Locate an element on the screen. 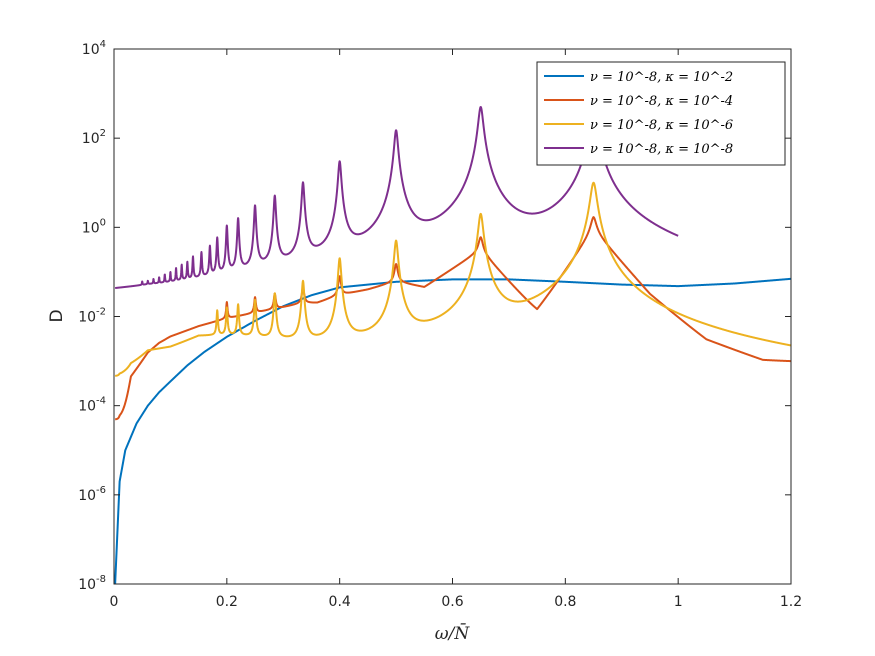 This screenshot has width=875, height=656. legend-label-3: ν = 10^-8, κ = 10^-6 is located at coordinates (661, 125).